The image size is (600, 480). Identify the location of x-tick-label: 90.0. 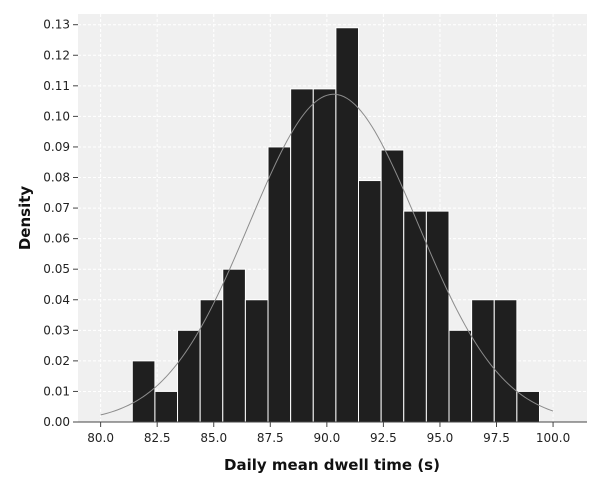
(326, 438).